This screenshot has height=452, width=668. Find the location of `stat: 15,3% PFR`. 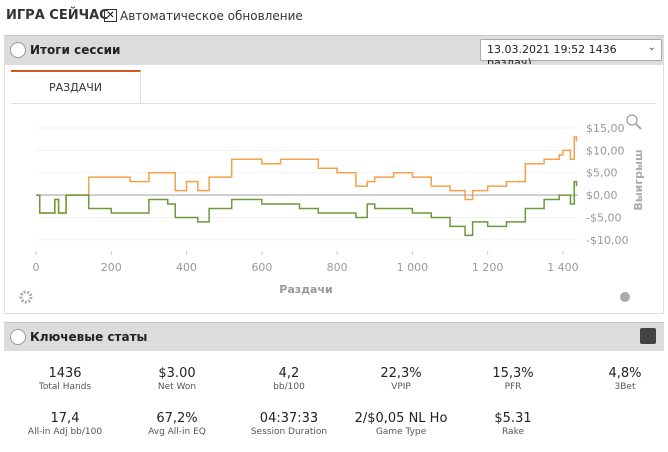

stat: 15,3% PFR is located at coordinates (513, 379).